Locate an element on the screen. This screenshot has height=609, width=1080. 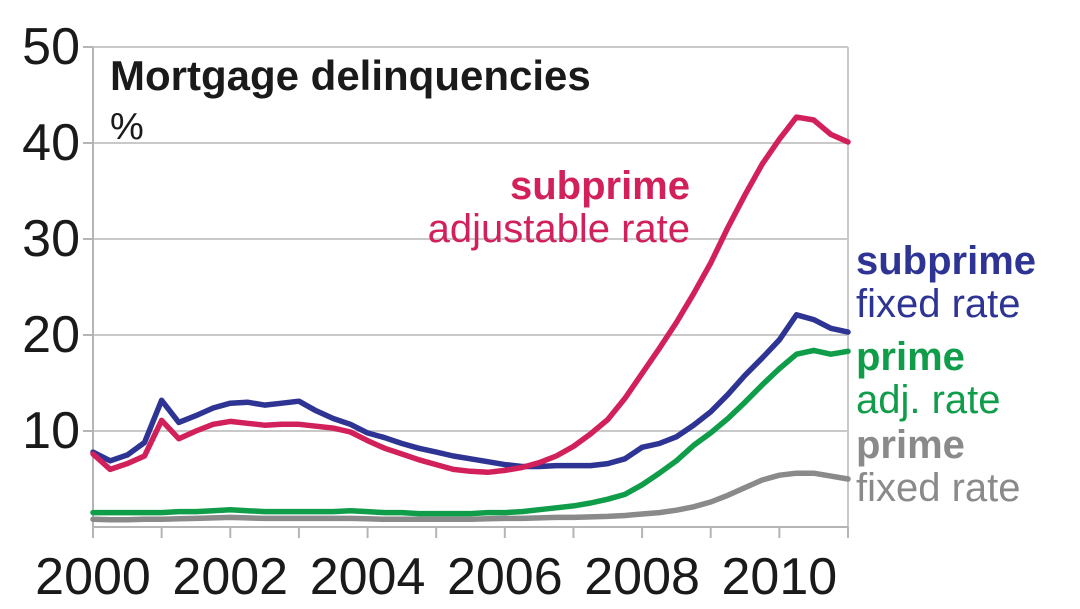
x-tick-label: 2004 is located at coordinates (367, 577).